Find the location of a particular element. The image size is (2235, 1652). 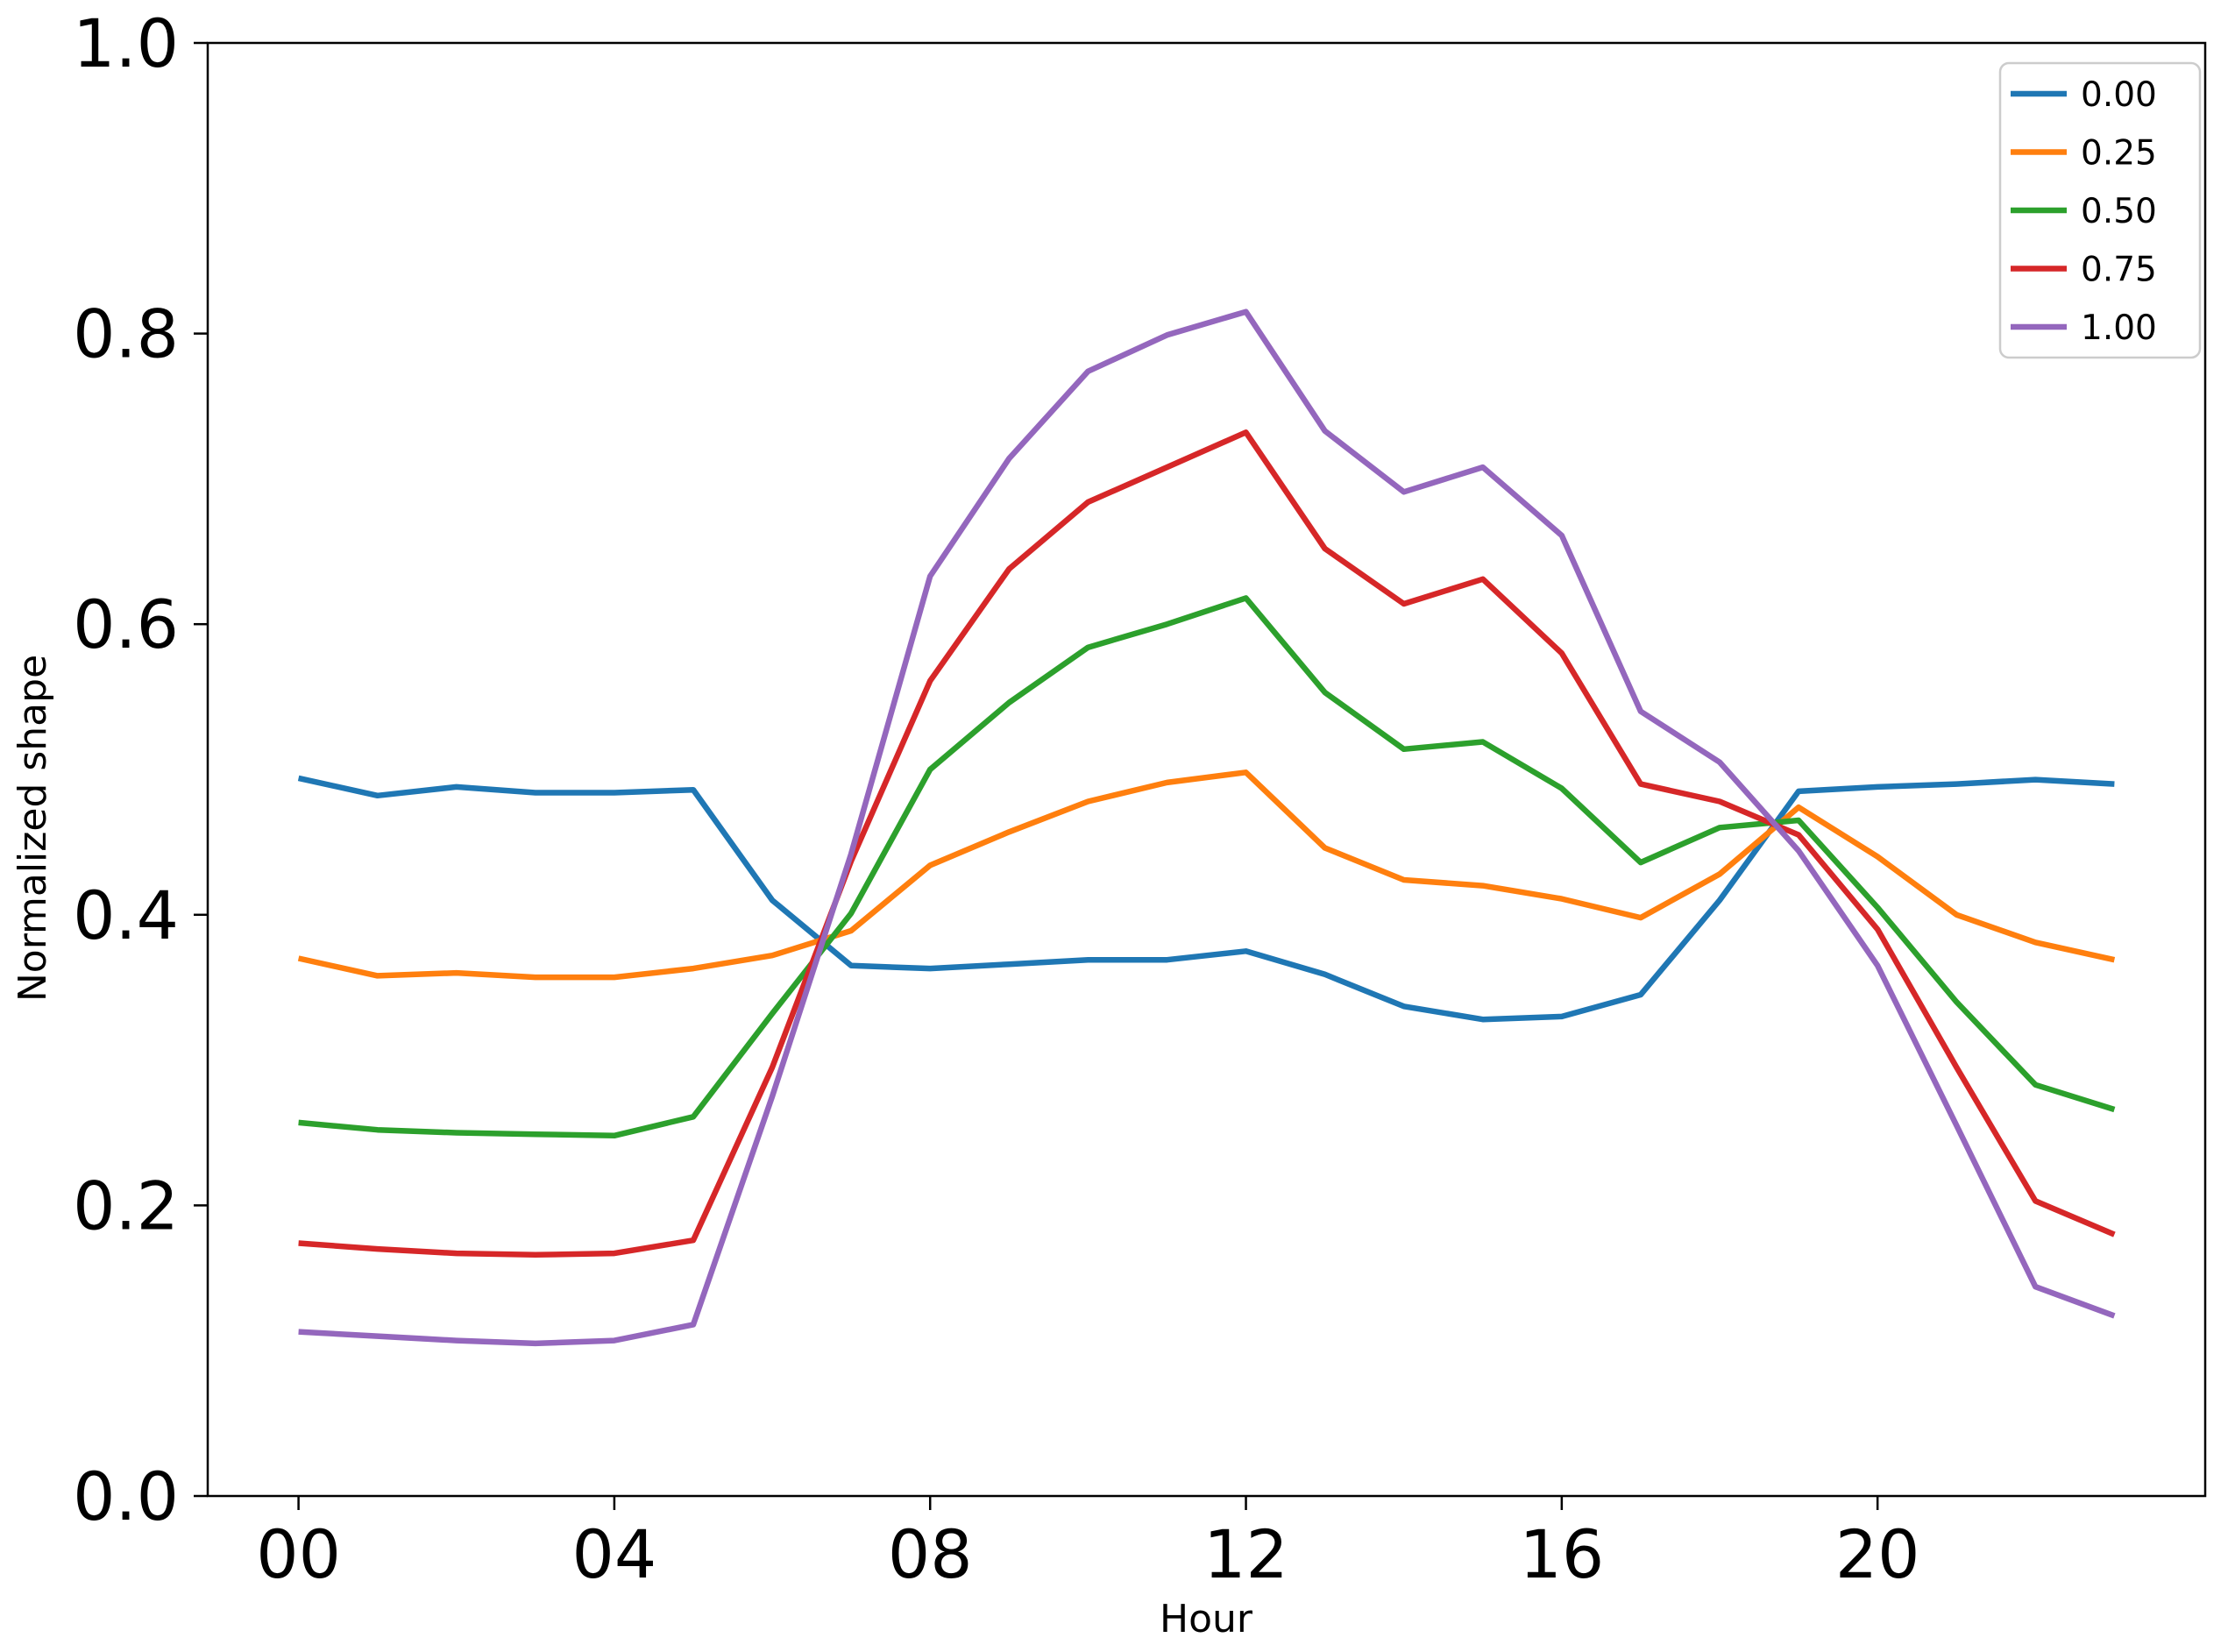

y-axis-tick-label: 0.4 is located at coordinates (126, 915).